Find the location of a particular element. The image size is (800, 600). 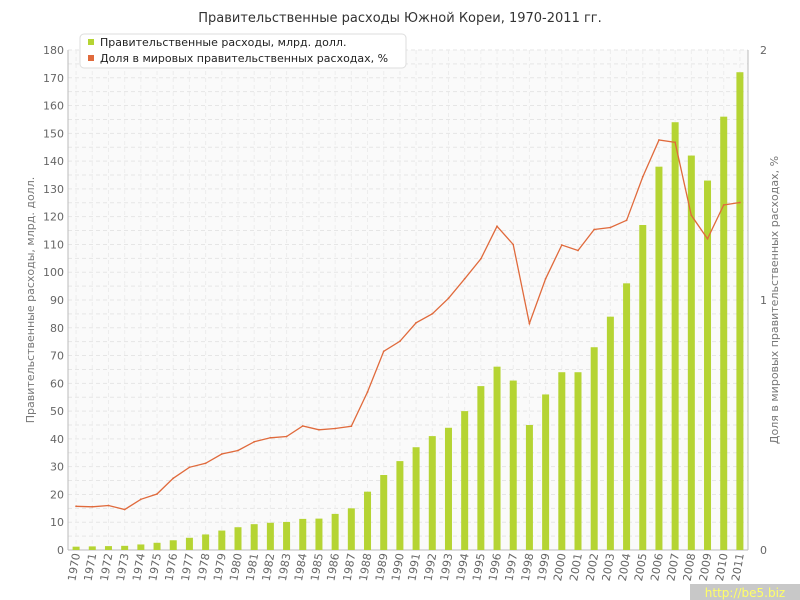

x-tick-label: 1984 is located at coordinates (301, 567).